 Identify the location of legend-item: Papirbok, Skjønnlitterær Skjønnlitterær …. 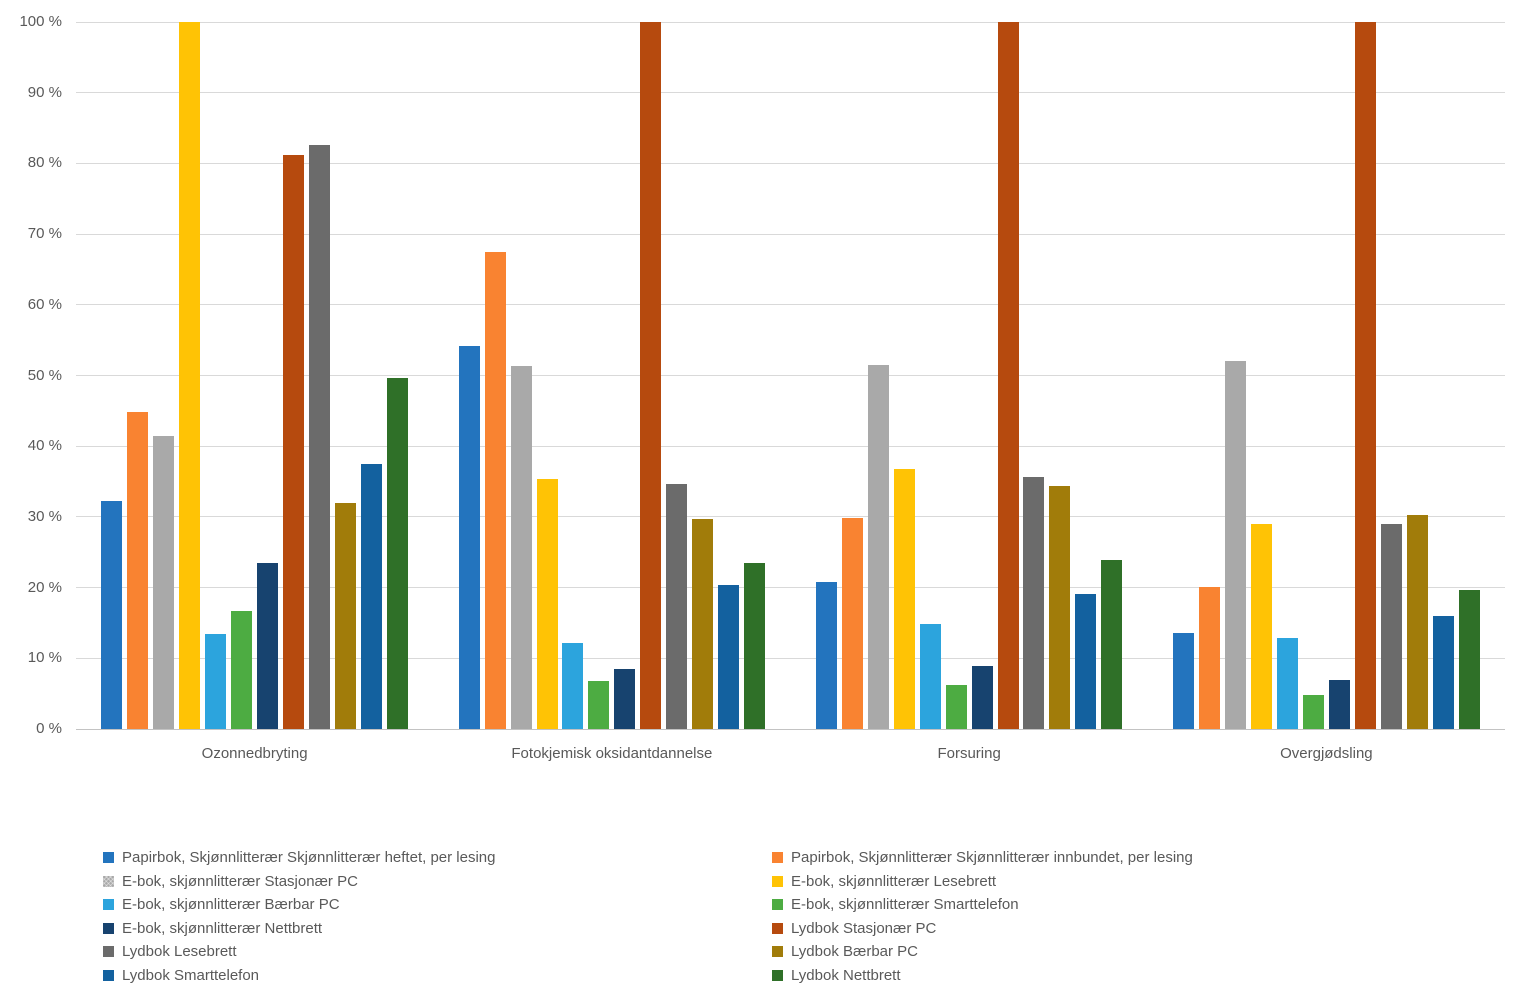
(1097, 858).